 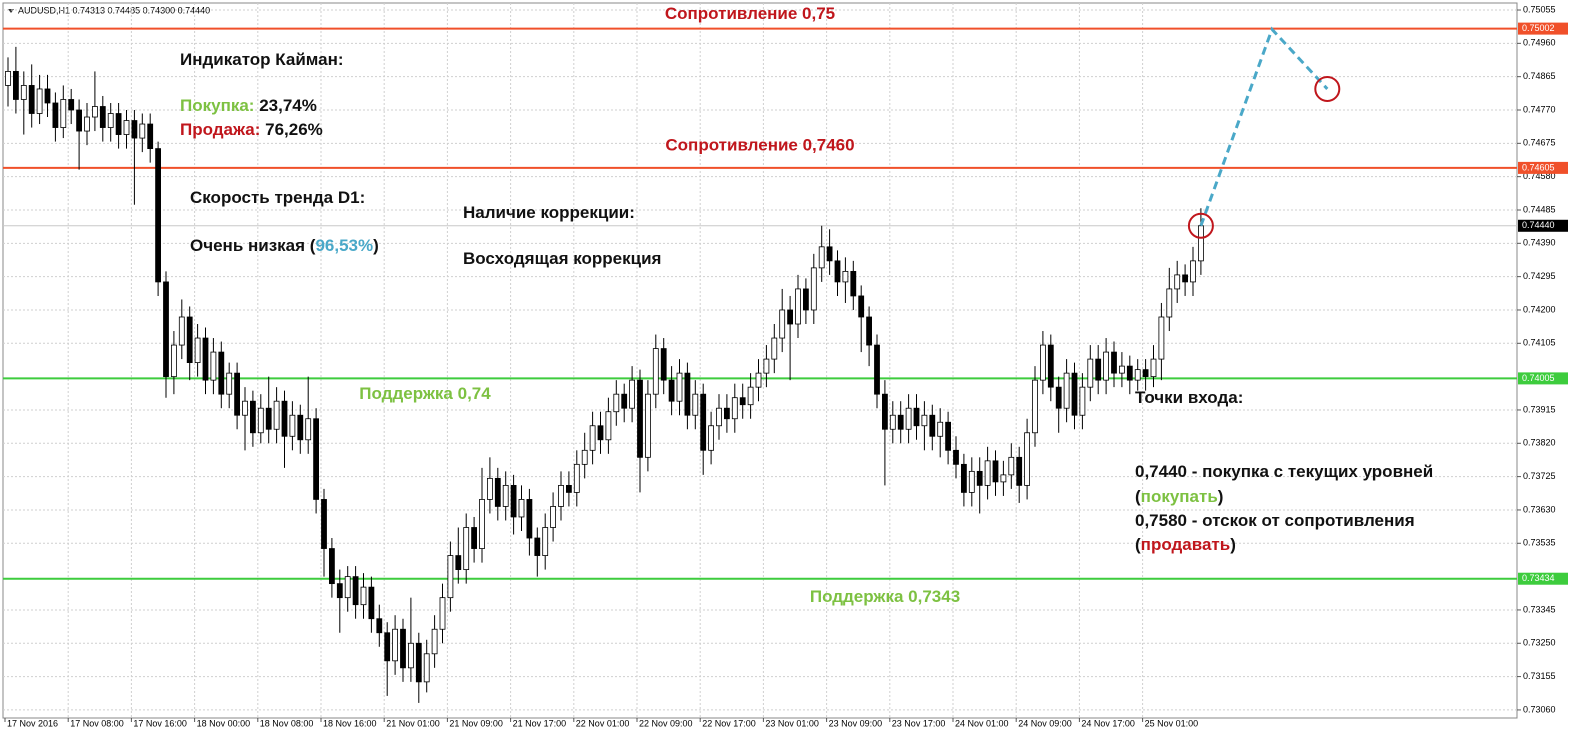 I want to click on level-tag-label: 0.75002, so click(x=1538, y=28).